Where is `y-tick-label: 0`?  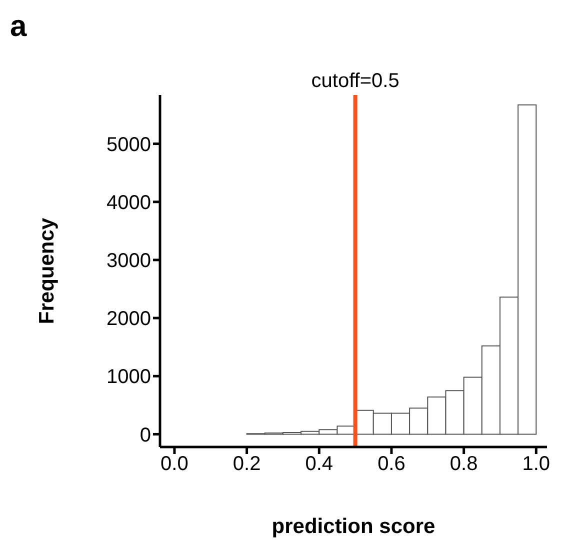 y-tick-label: 0 is located at coordinates (145, 435).